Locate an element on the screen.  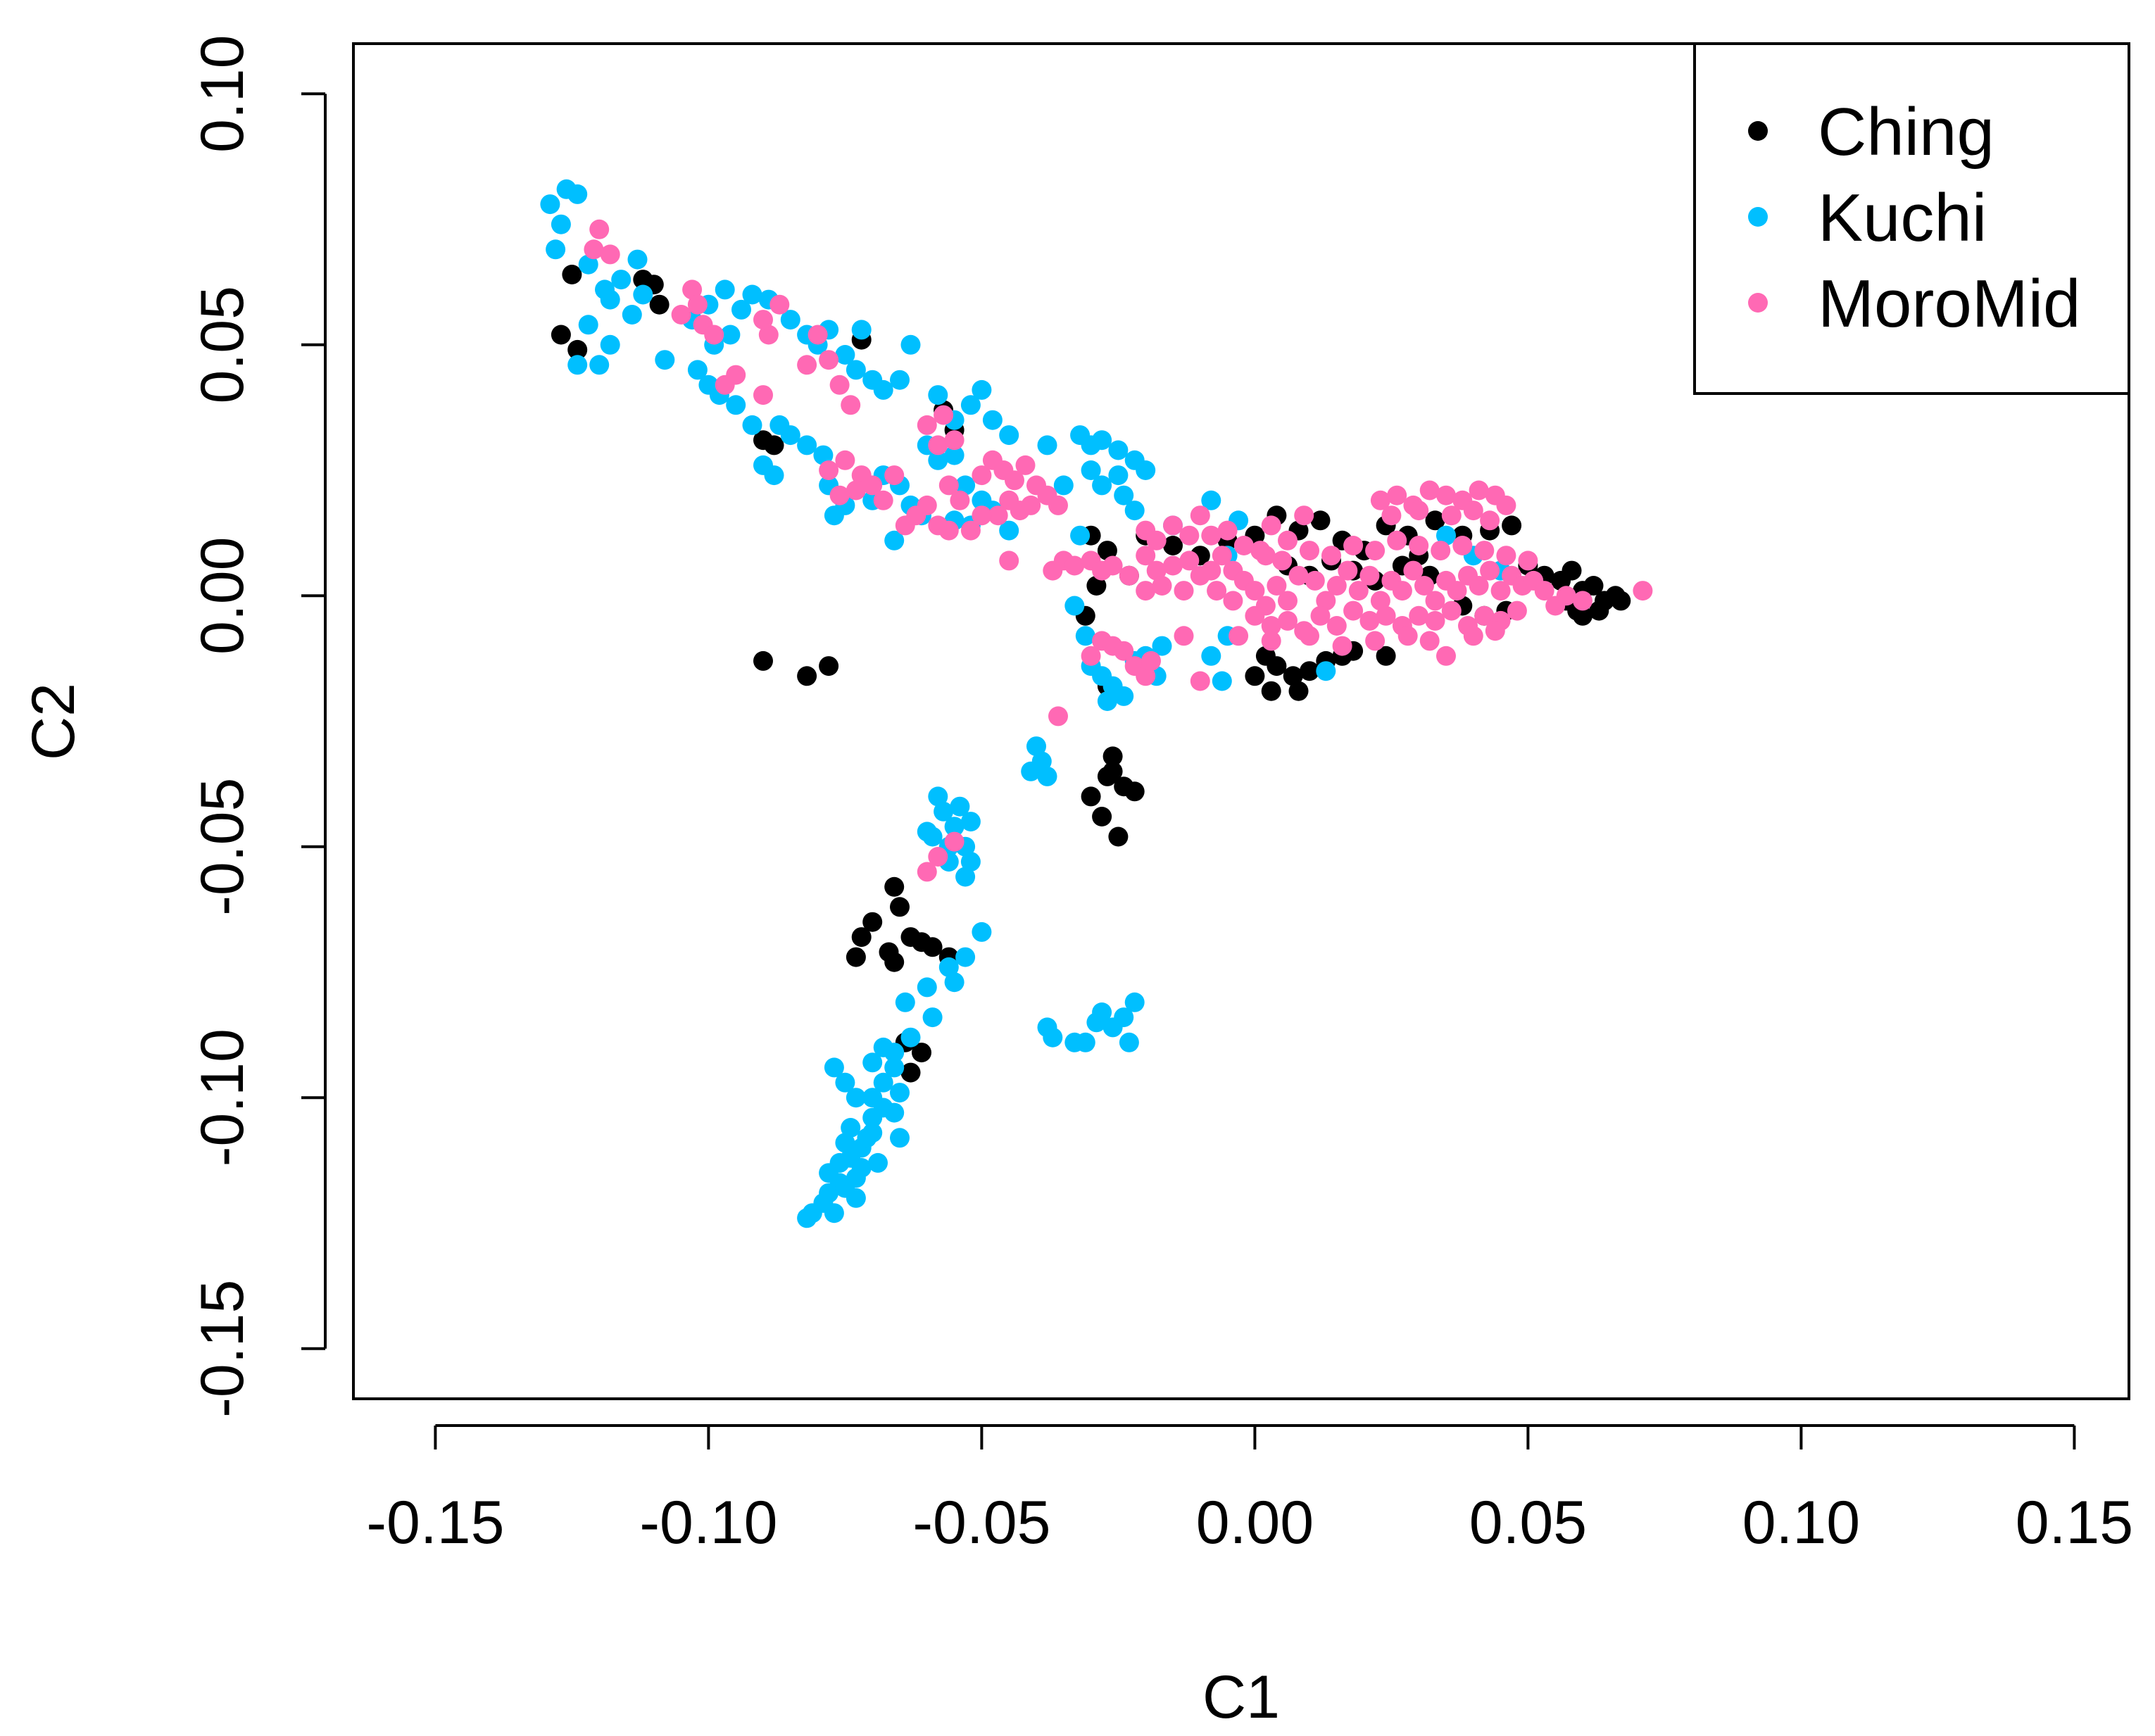
x-axis-title: C1 is located at coordinates (1241, 1697).